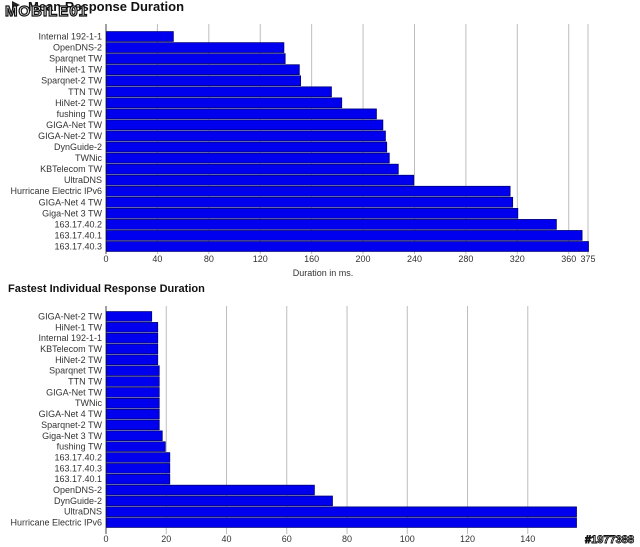 This screenshot has width=640, height=547. I want to click on tick-label: 360, so click(568, 259).